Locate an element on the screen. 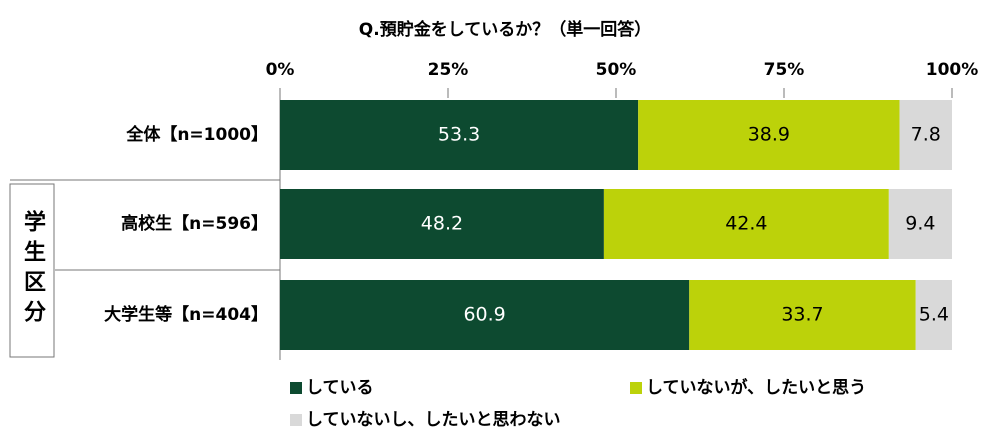  value-label: 5.4 is located at coordinates (934, 315).